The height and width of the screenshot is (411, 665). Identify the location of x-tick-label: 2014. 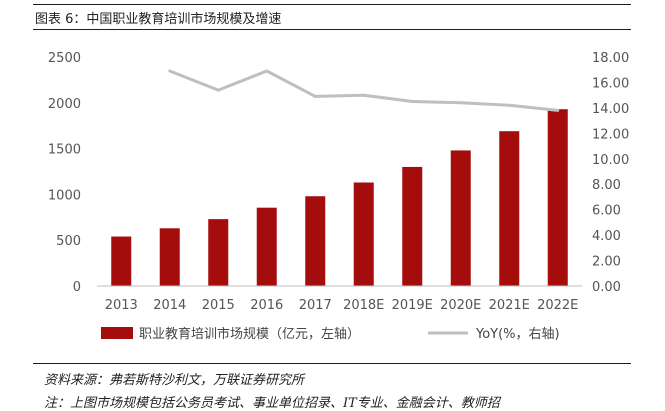
(169, 305).